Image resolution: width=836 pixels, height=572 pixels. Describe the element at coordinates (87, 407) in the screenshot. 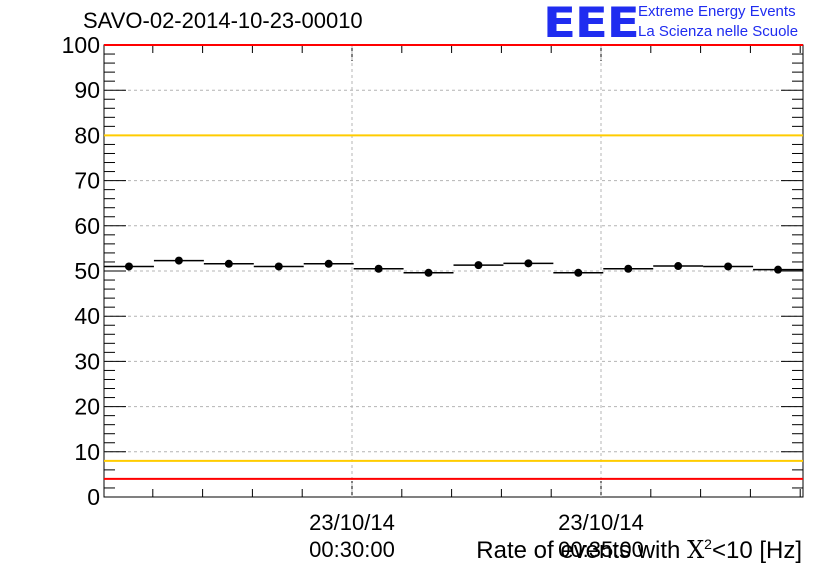

I see `y-tick-label: 20` at that location.